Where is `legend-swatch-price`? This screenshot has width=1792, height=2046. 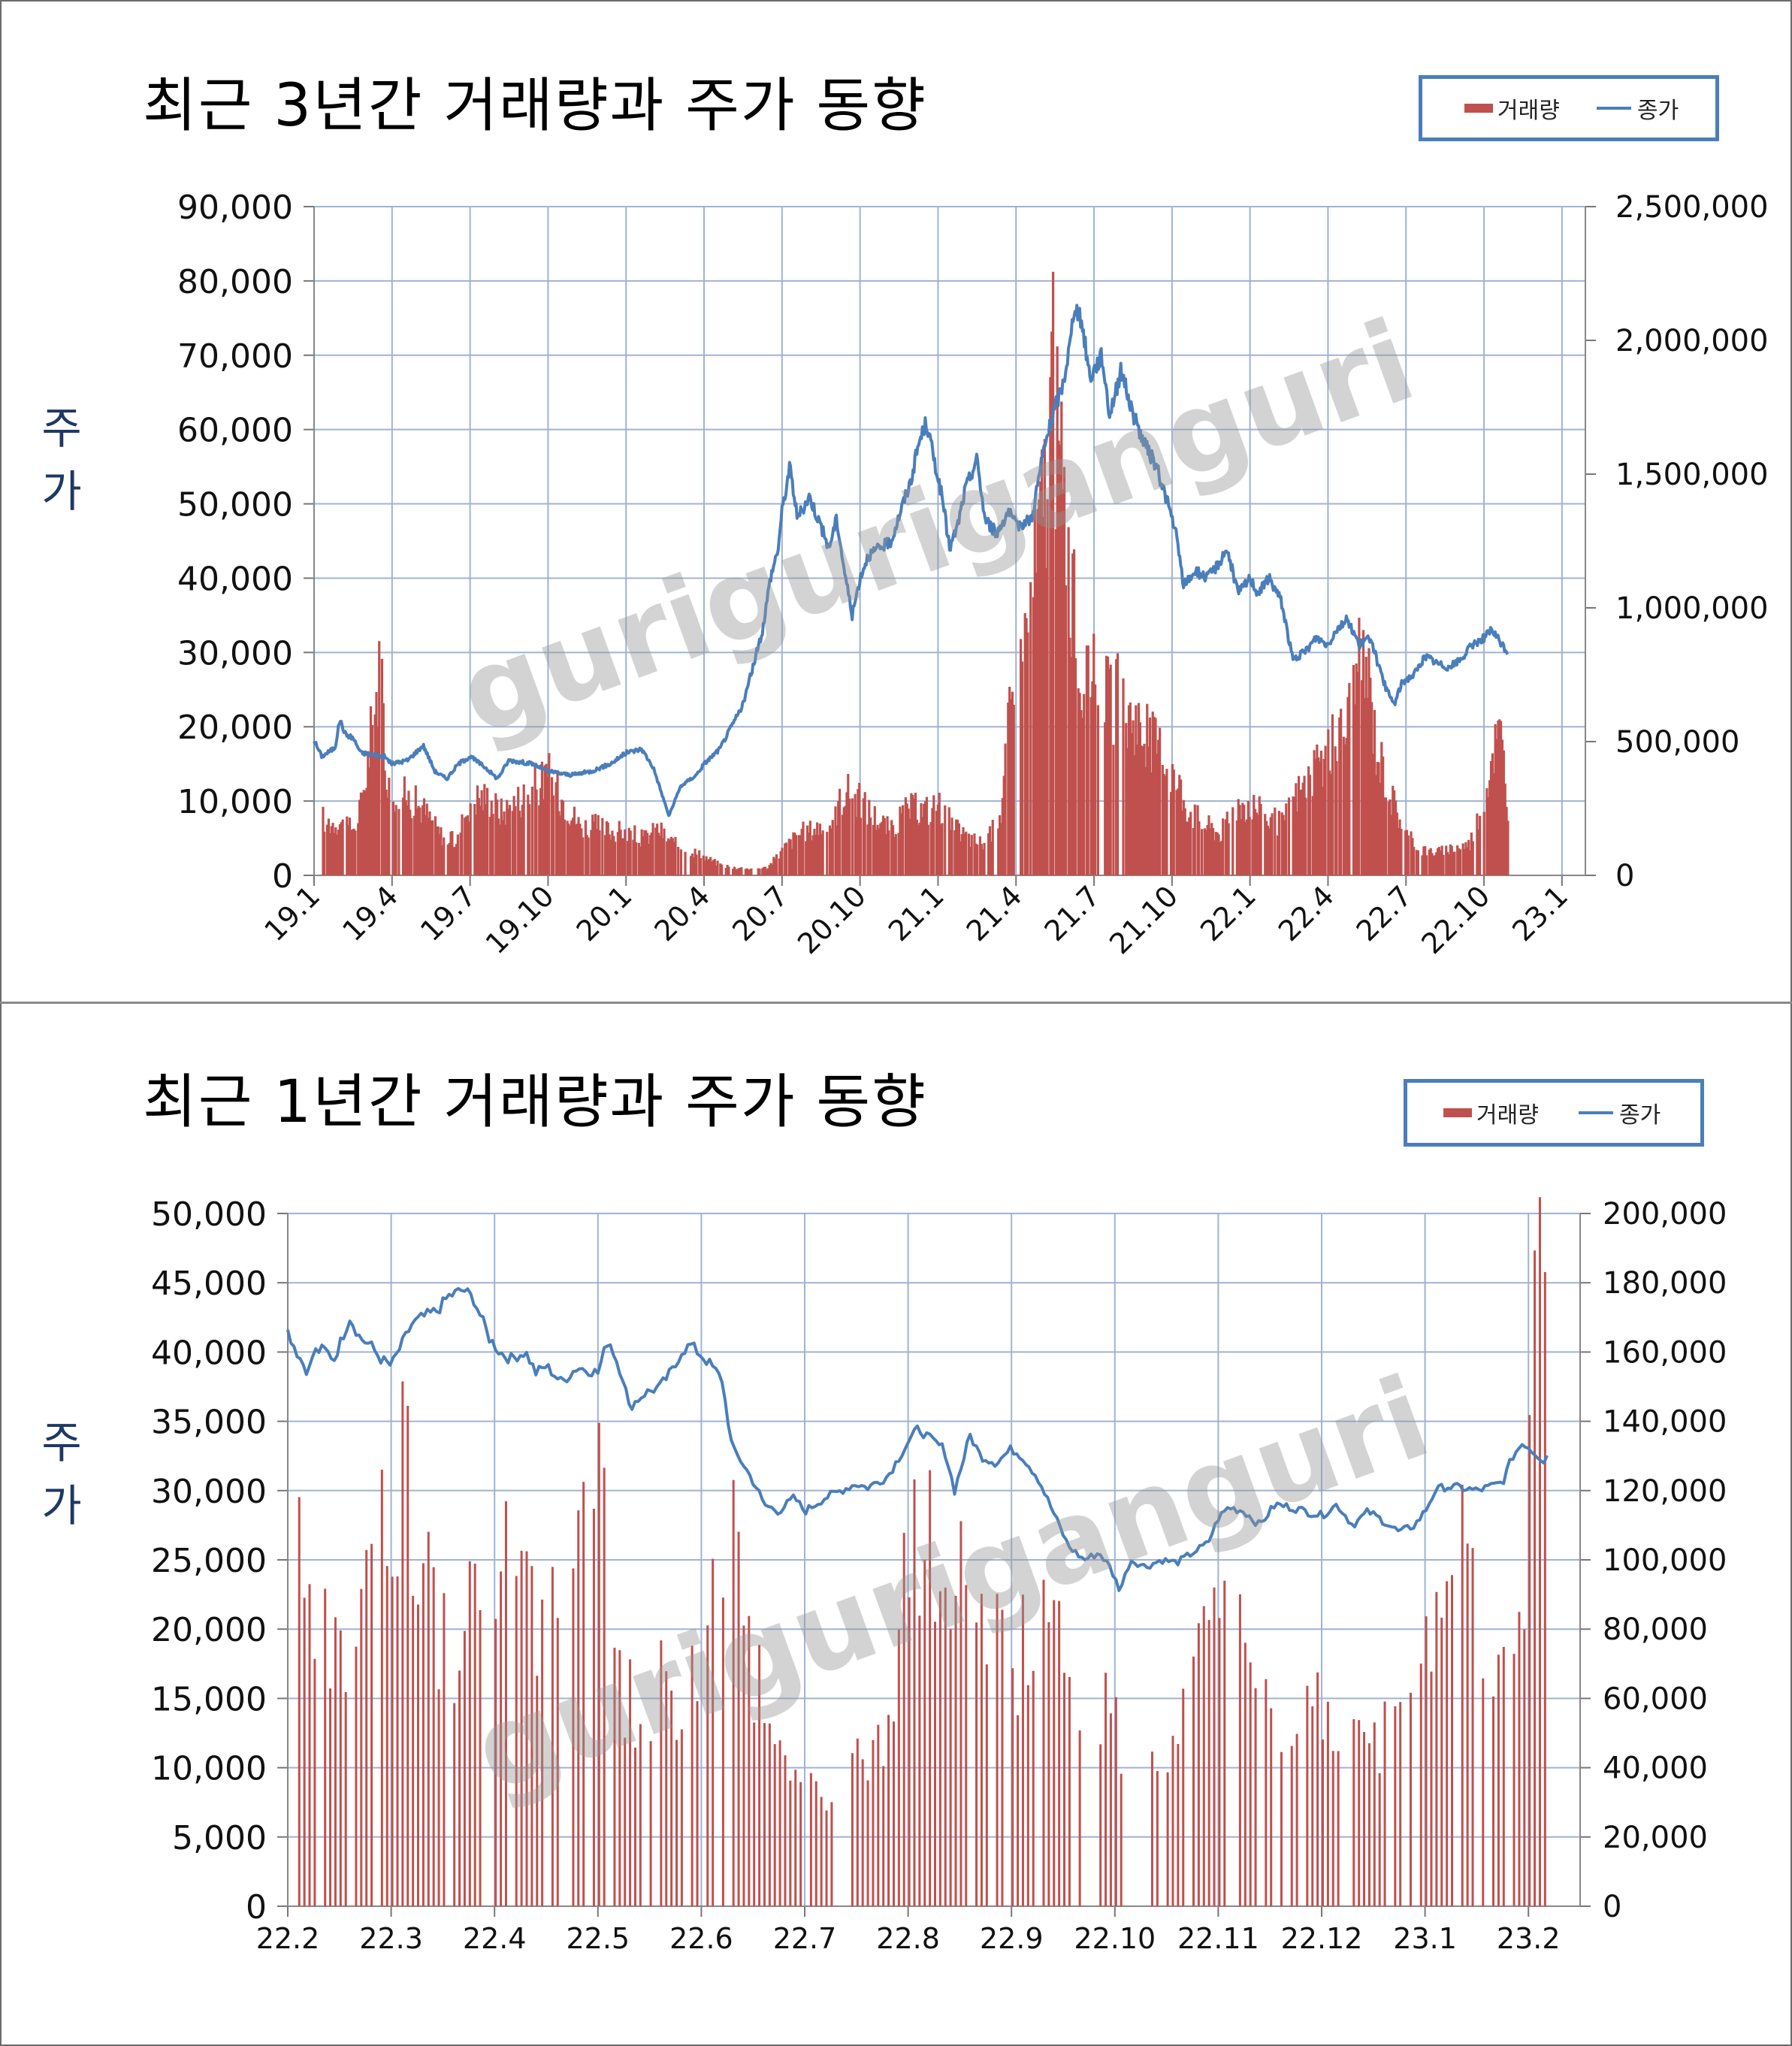
legend-swatch-price is located at coordinates (1596, 1112).